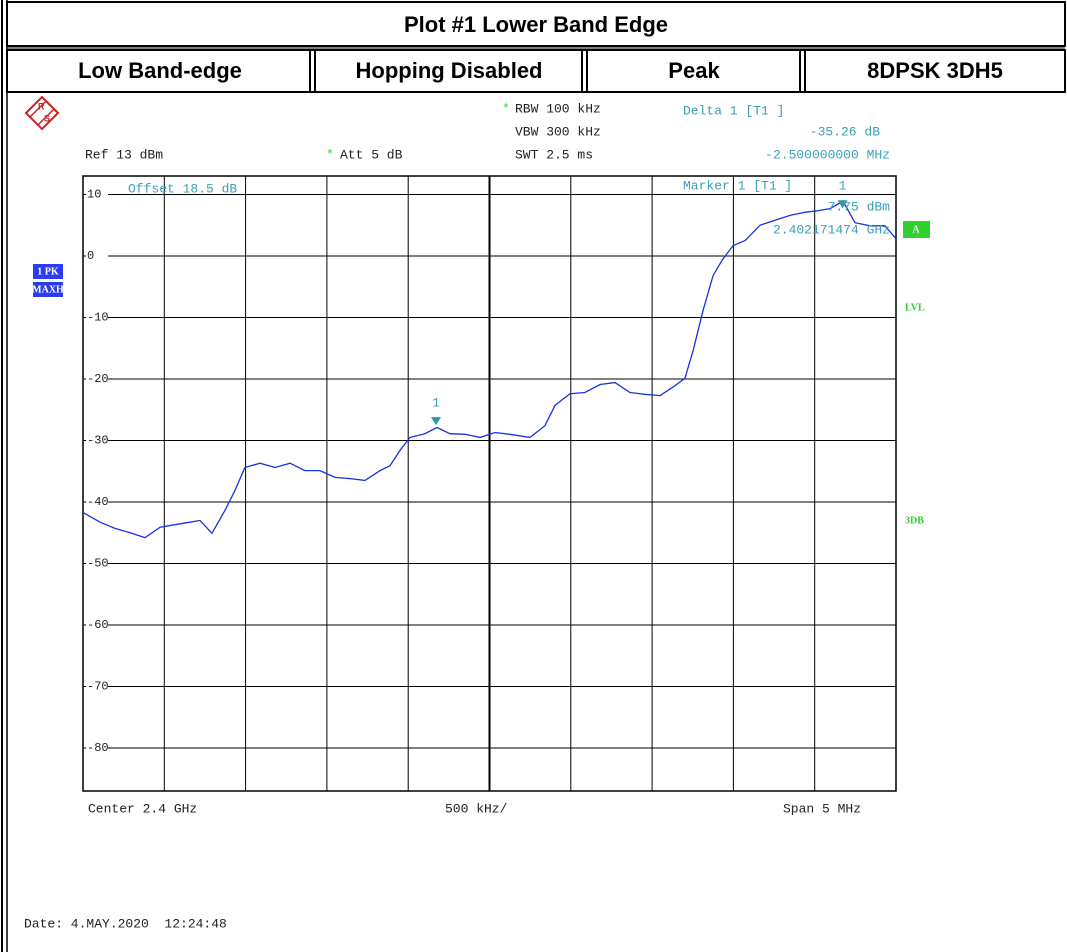 The image size is (1067, 952). Describe the element at coordinates (94, 195) in the screenshot. I see `y-tick-label: 10` at that location.